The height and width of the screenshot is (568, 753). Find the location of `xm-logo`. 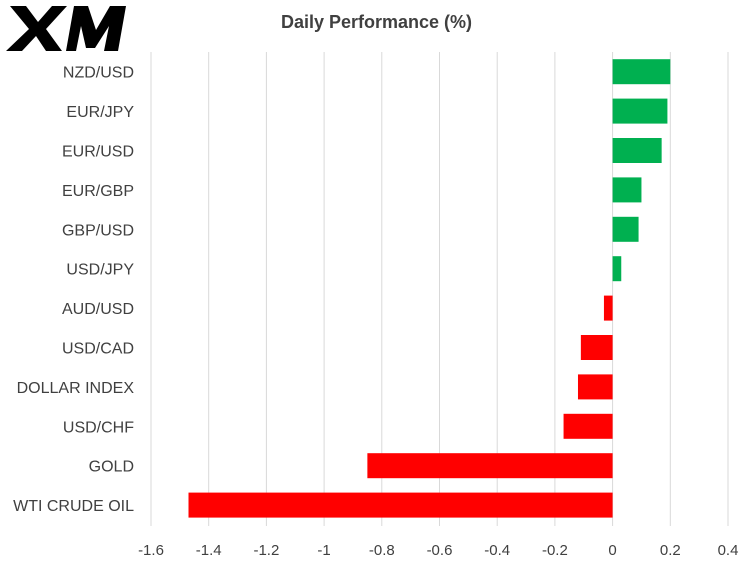

xm-logo is located at coordinates (66, 28).